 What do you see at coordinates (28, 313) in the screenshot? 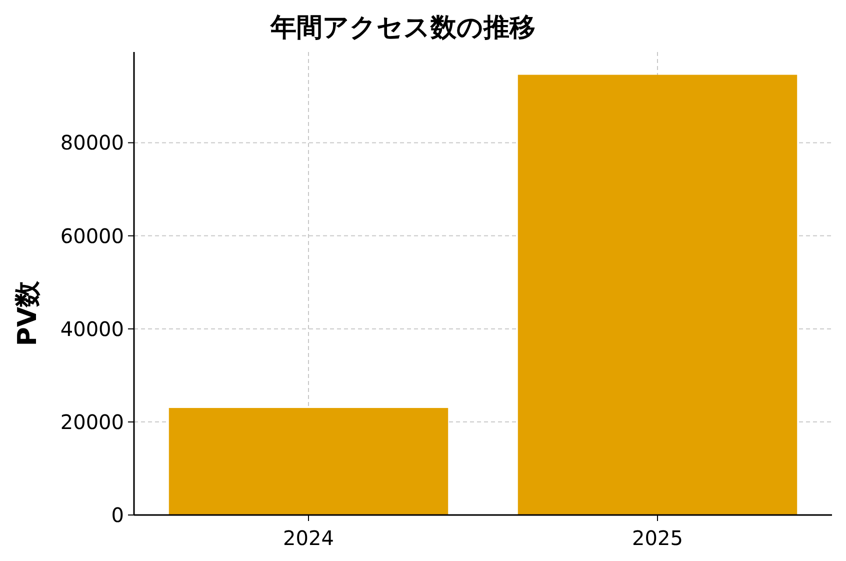
I see `y-axis-title: PV数` at bounding box center [28, 313].